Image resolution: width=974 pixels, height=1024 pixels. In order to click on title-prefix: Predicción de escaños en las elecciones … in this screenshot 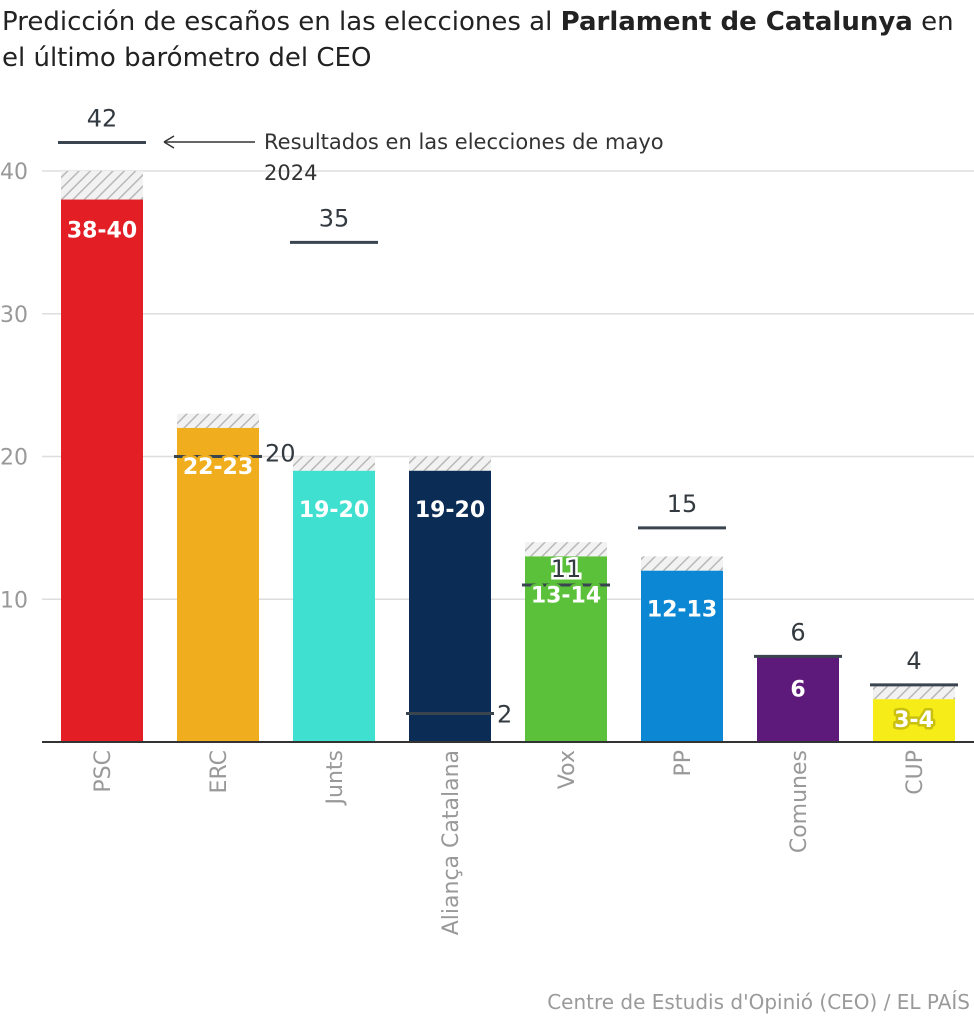, I will do `click(281, 22)`.